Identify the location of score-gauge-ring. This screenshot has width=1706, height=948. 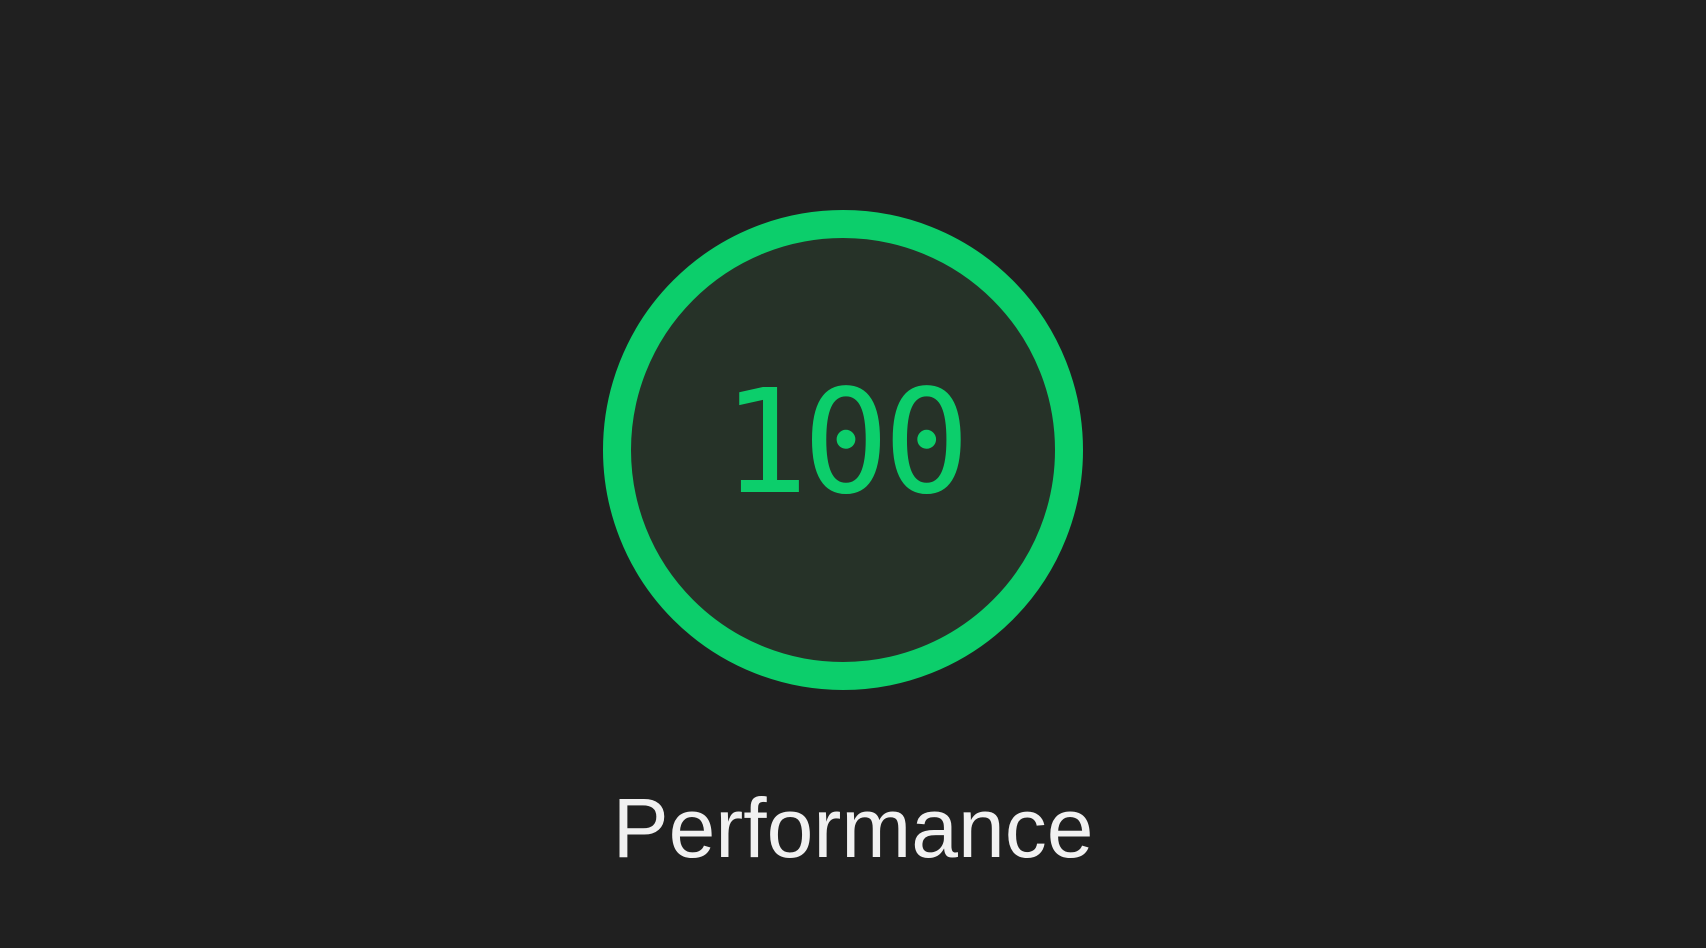
(843, 450).